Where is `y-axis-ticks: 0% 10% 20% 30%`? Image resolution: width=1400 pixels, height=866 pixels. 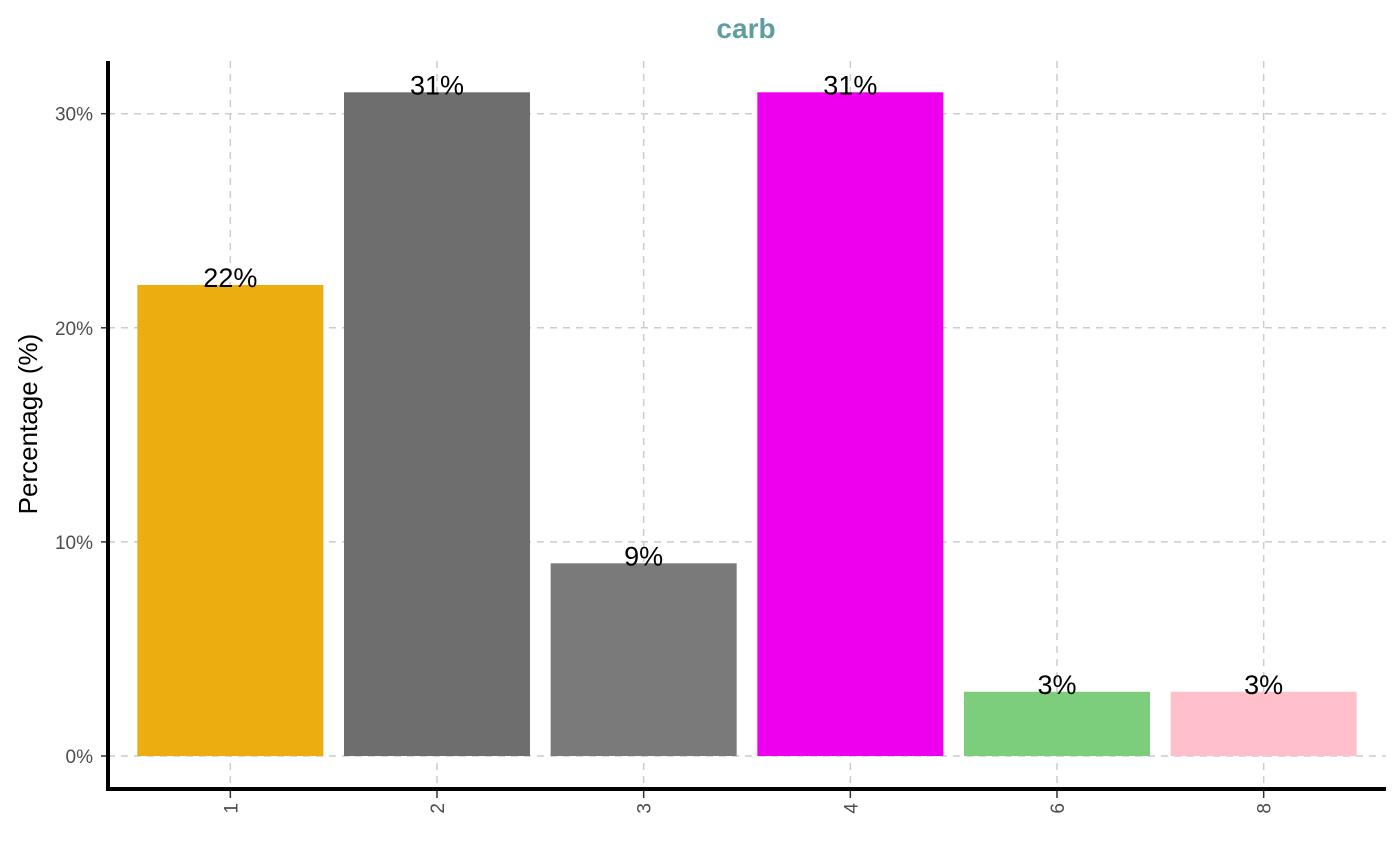
y-axis-ticks: 0% 10% 20% 30% is located at coordinates (81, 436).